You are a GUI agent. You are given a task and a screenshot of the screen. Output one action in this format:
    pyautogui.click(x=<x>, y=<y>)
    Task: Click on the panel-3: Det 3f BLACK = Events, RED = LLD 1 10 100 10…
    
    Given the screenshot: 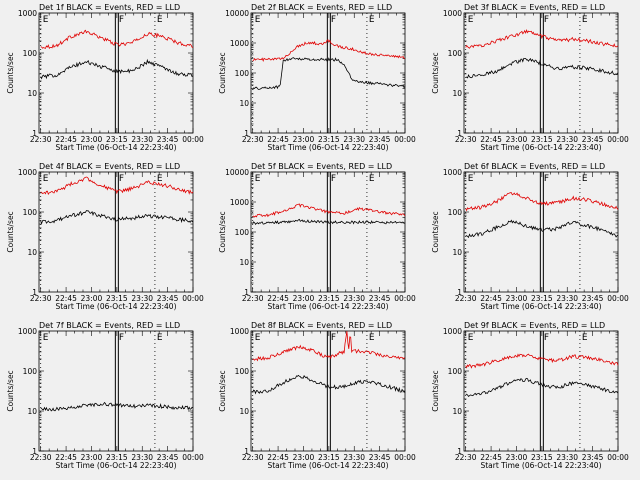 What is the action you would take?
    pyautogui.click(x=530, y=77)
    